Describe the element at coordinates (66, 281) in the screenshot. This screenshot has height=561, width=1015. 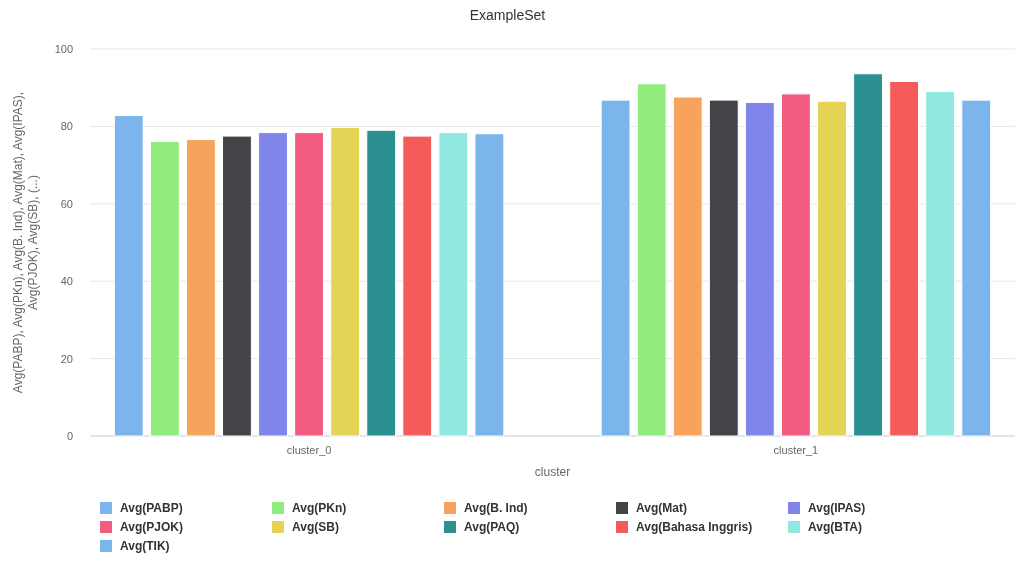
I see `y-tick-label: 40` at that location.